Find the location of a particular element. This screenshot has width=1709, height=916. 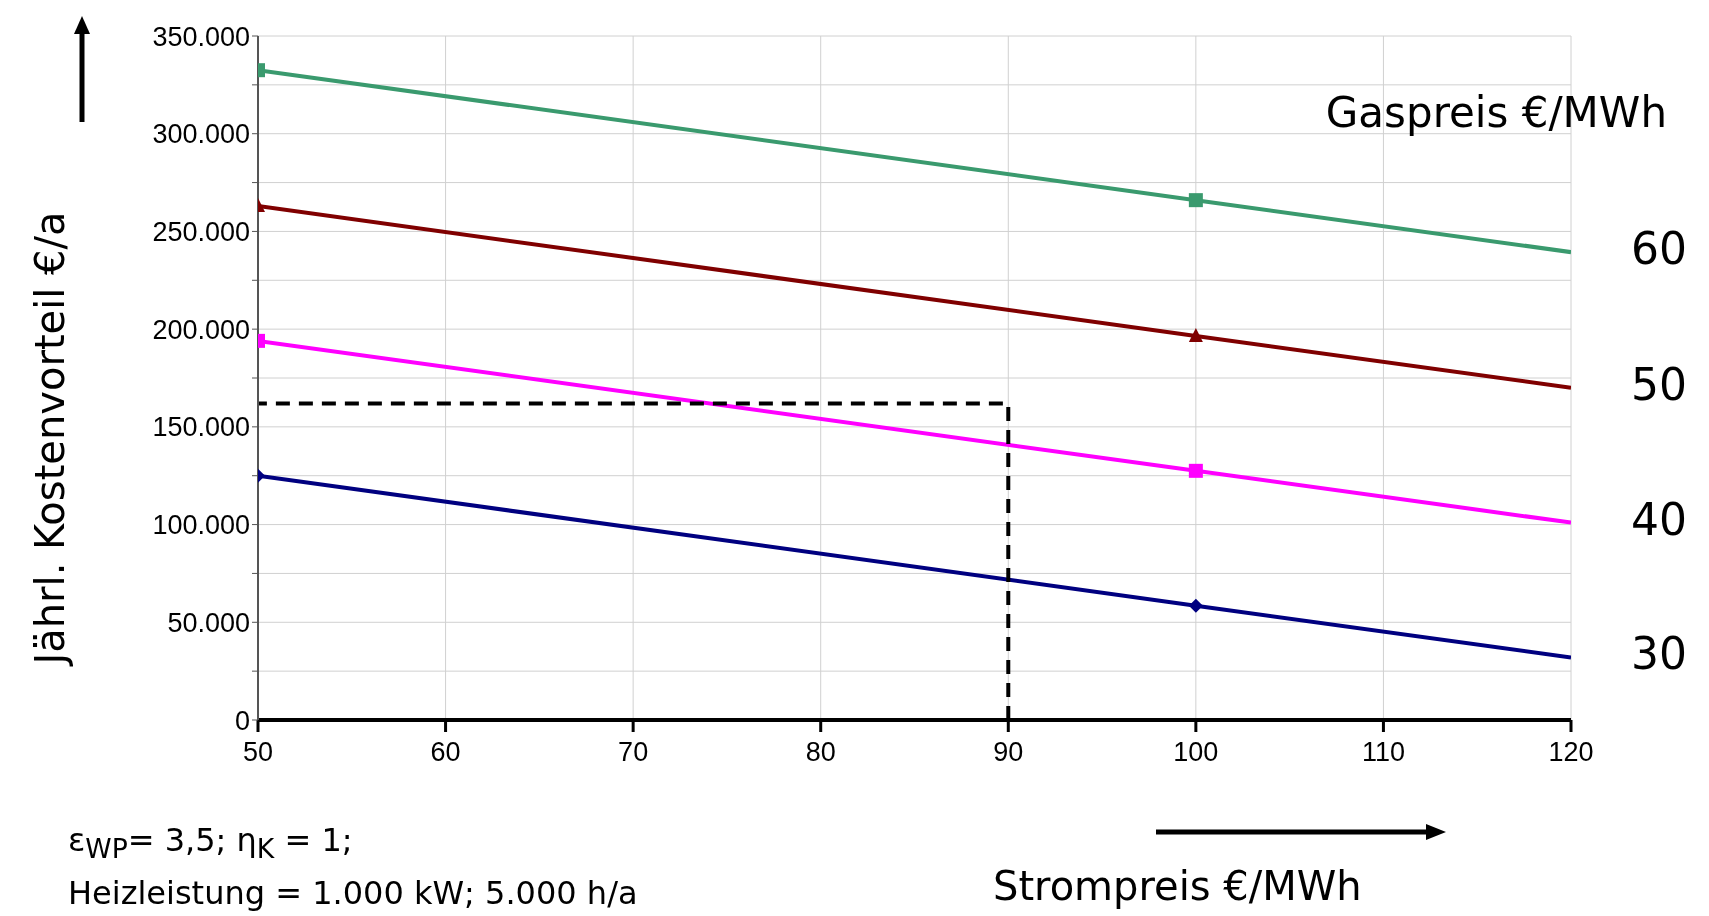

x-tick-label: 60 is located at coordinates (445, 752).